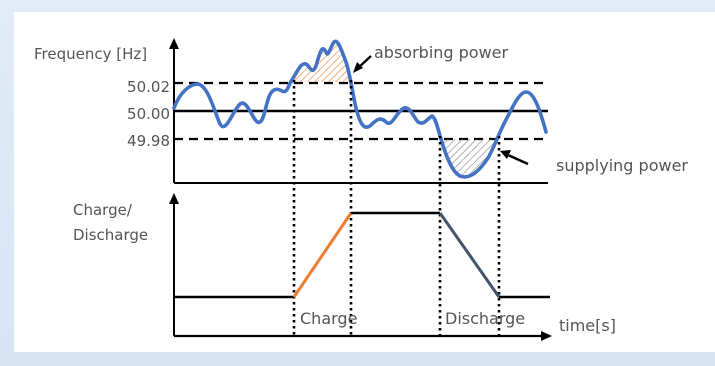 The image size is (715, 366). What do you see at coordinates (110, 235) in the screenshot?
I see `charge-axis-label-line2: Discharge` at bounding box center [110, 235].